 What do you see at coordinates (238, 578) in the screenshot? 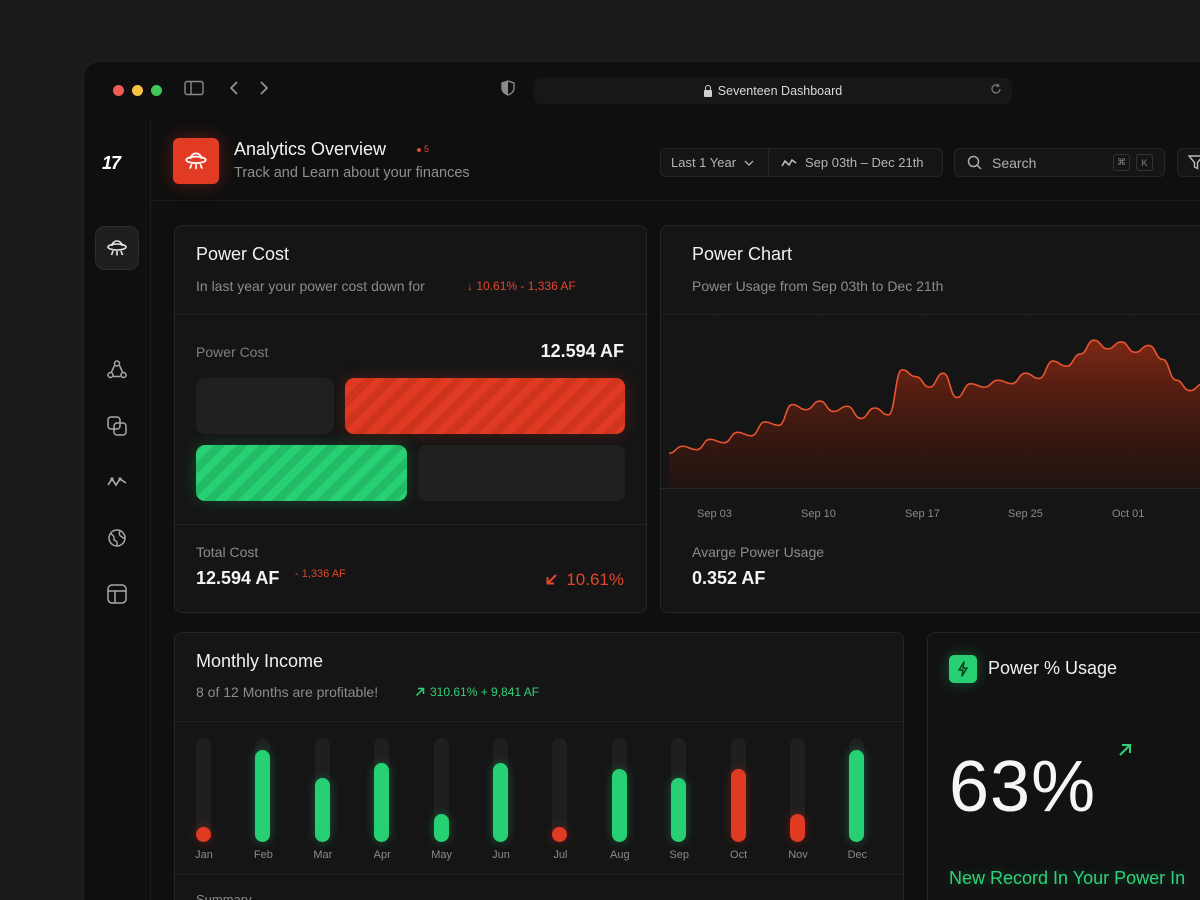
I see `total-cost-value: 12.594 AF` at bounding box center [238, 578].